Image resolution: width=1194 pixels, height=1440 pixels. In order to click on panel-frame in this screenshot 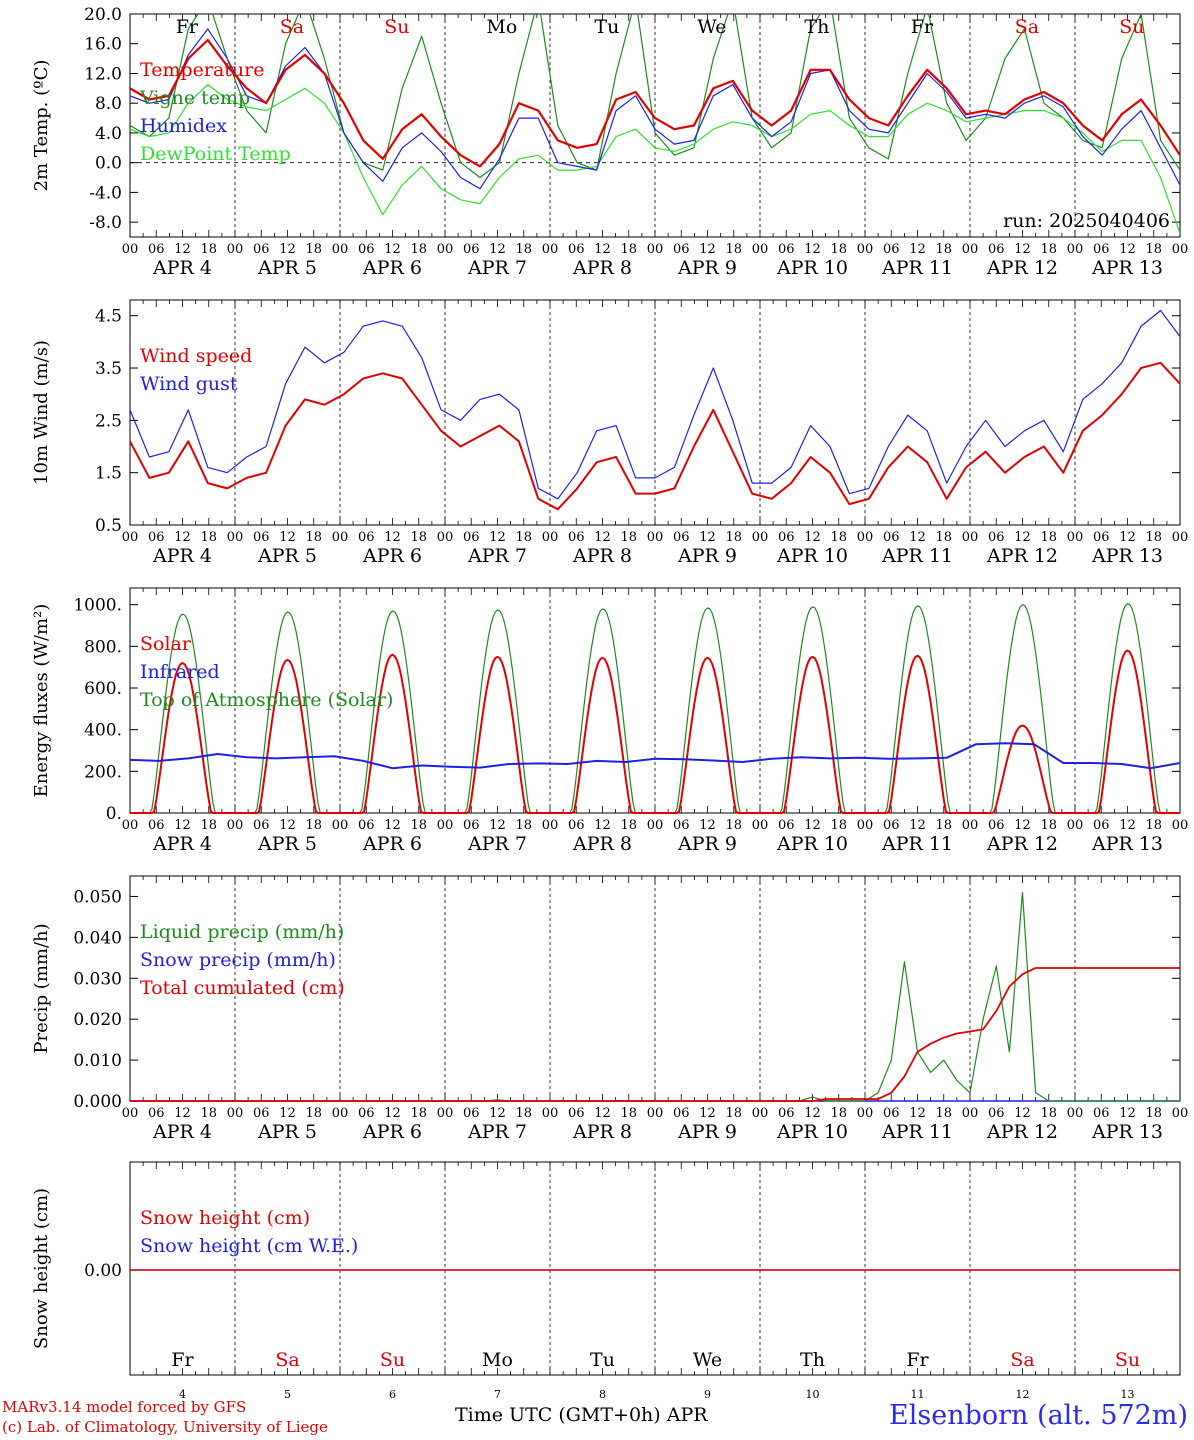, I will do `click(655, 125)`.